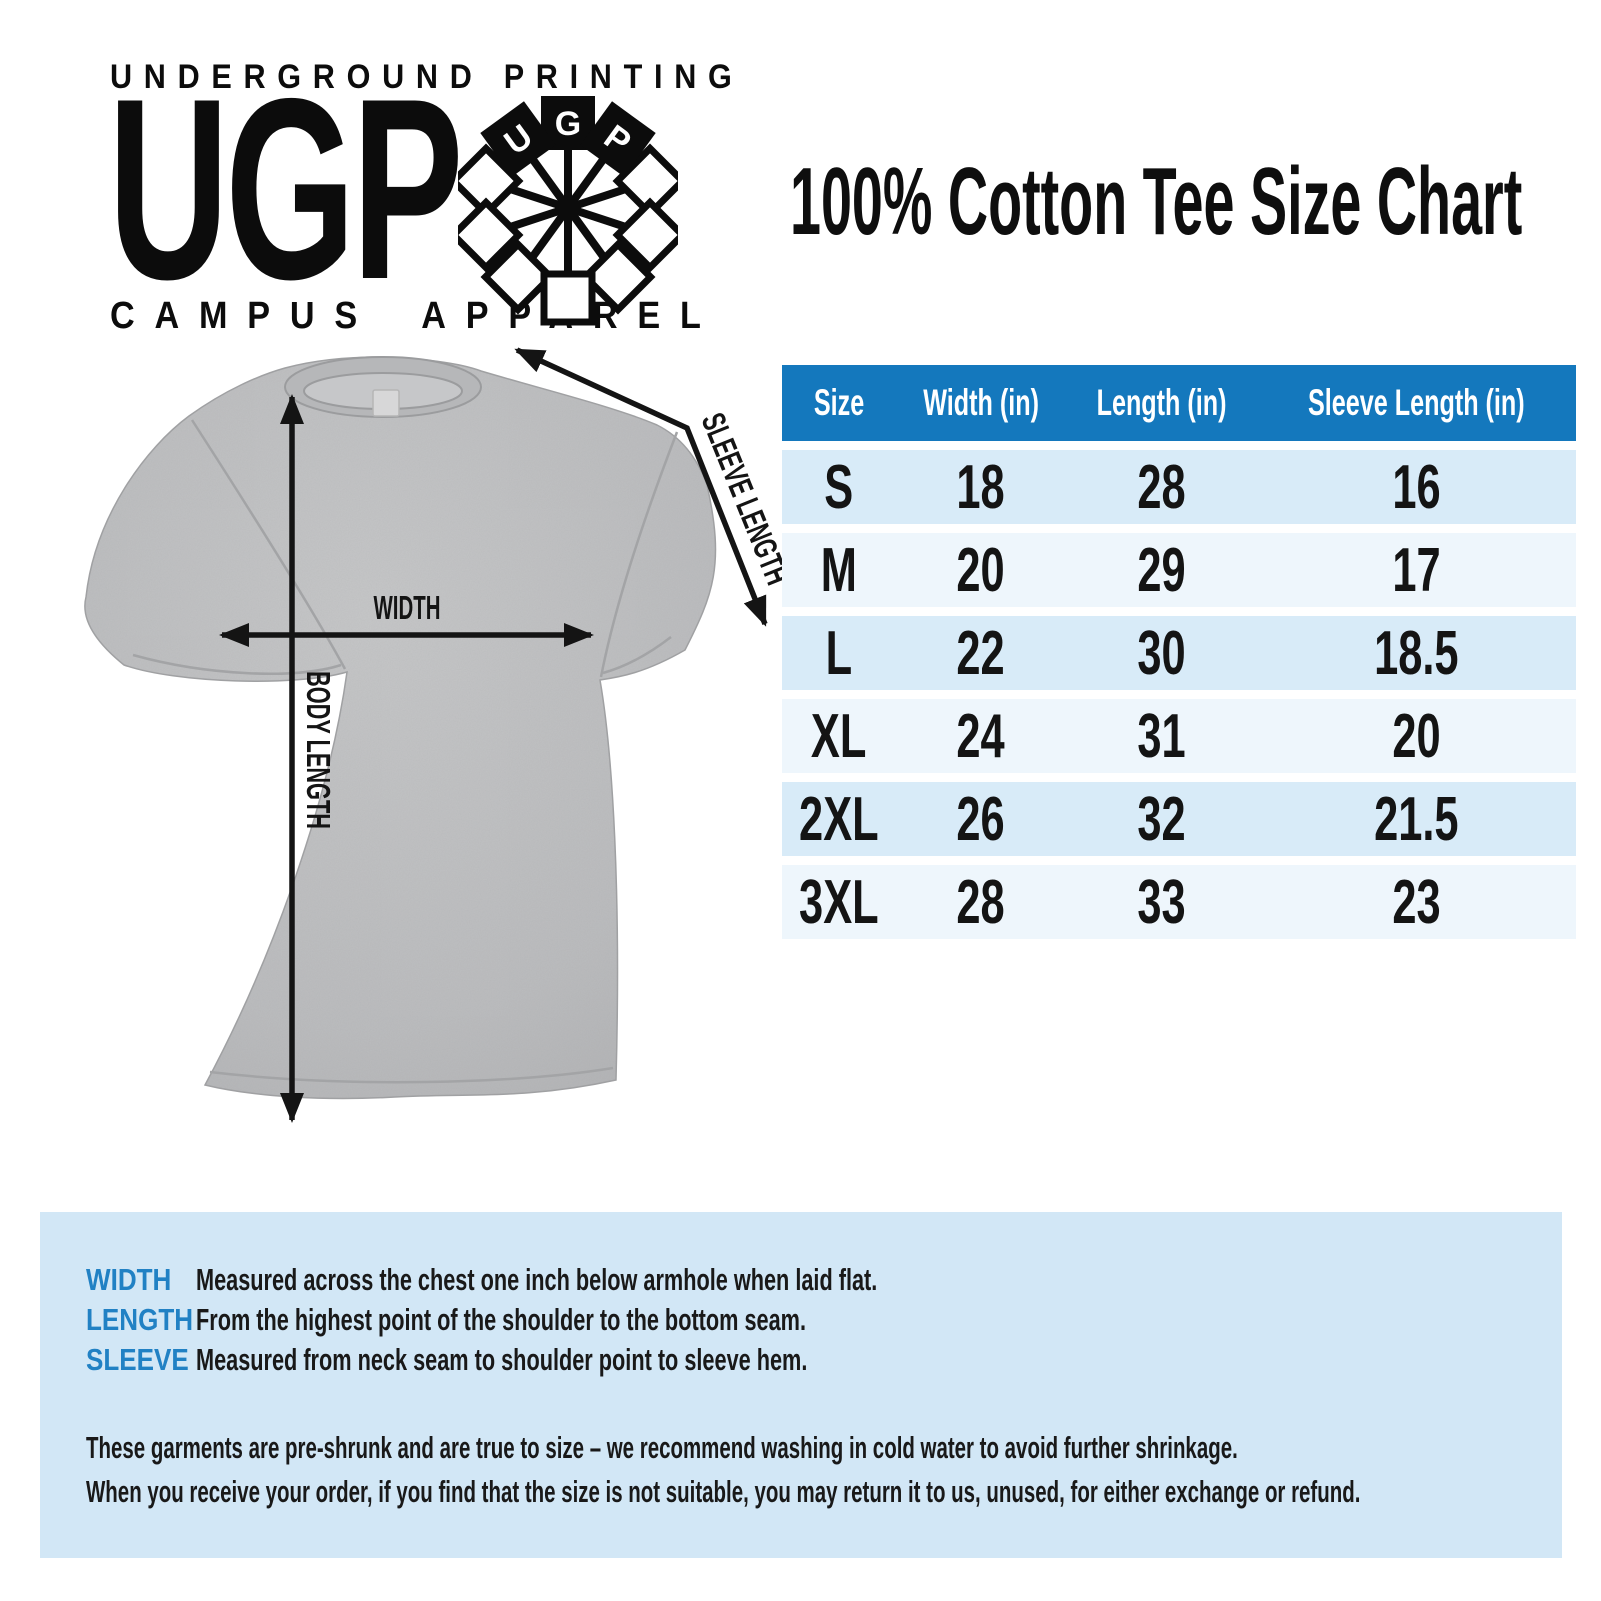 This screenshot has width=1601, height=1601. What do you see at coordinates (980, 736) in the screenshot?
I see `width-cell: 24` at bounding box center [980, 736].